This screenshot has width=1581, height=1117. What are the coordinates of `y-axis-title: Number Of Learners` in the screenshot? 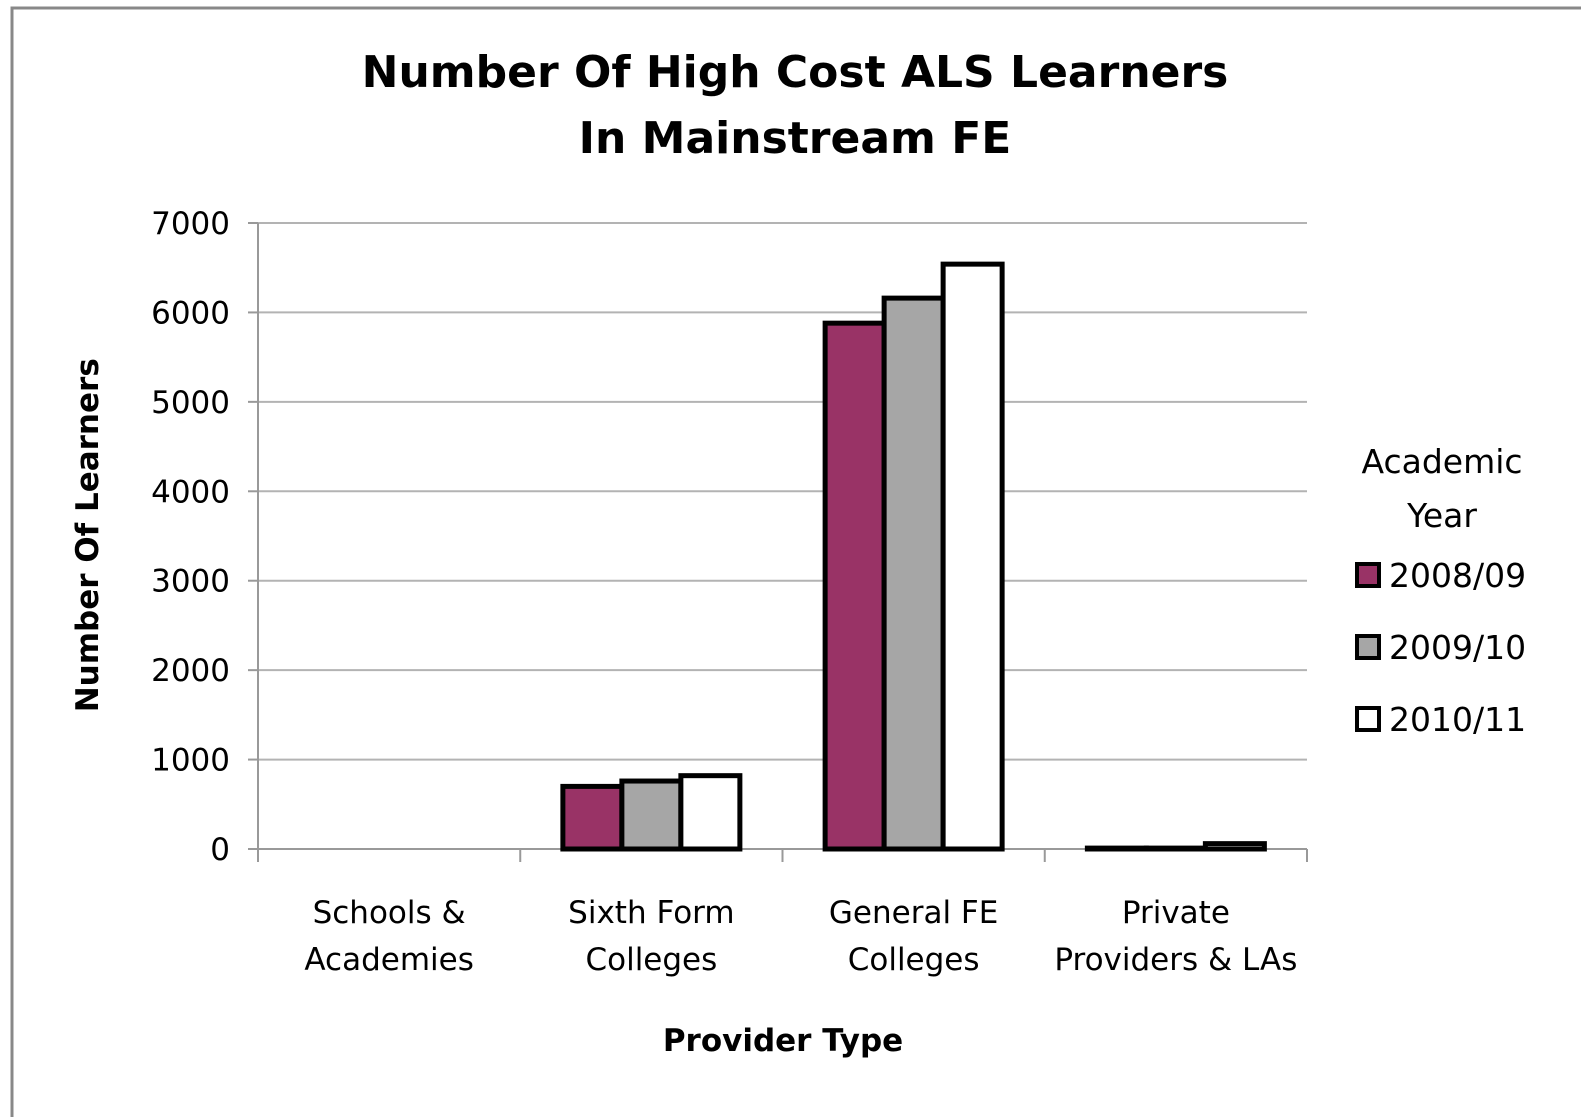 It's located at (87, 535).